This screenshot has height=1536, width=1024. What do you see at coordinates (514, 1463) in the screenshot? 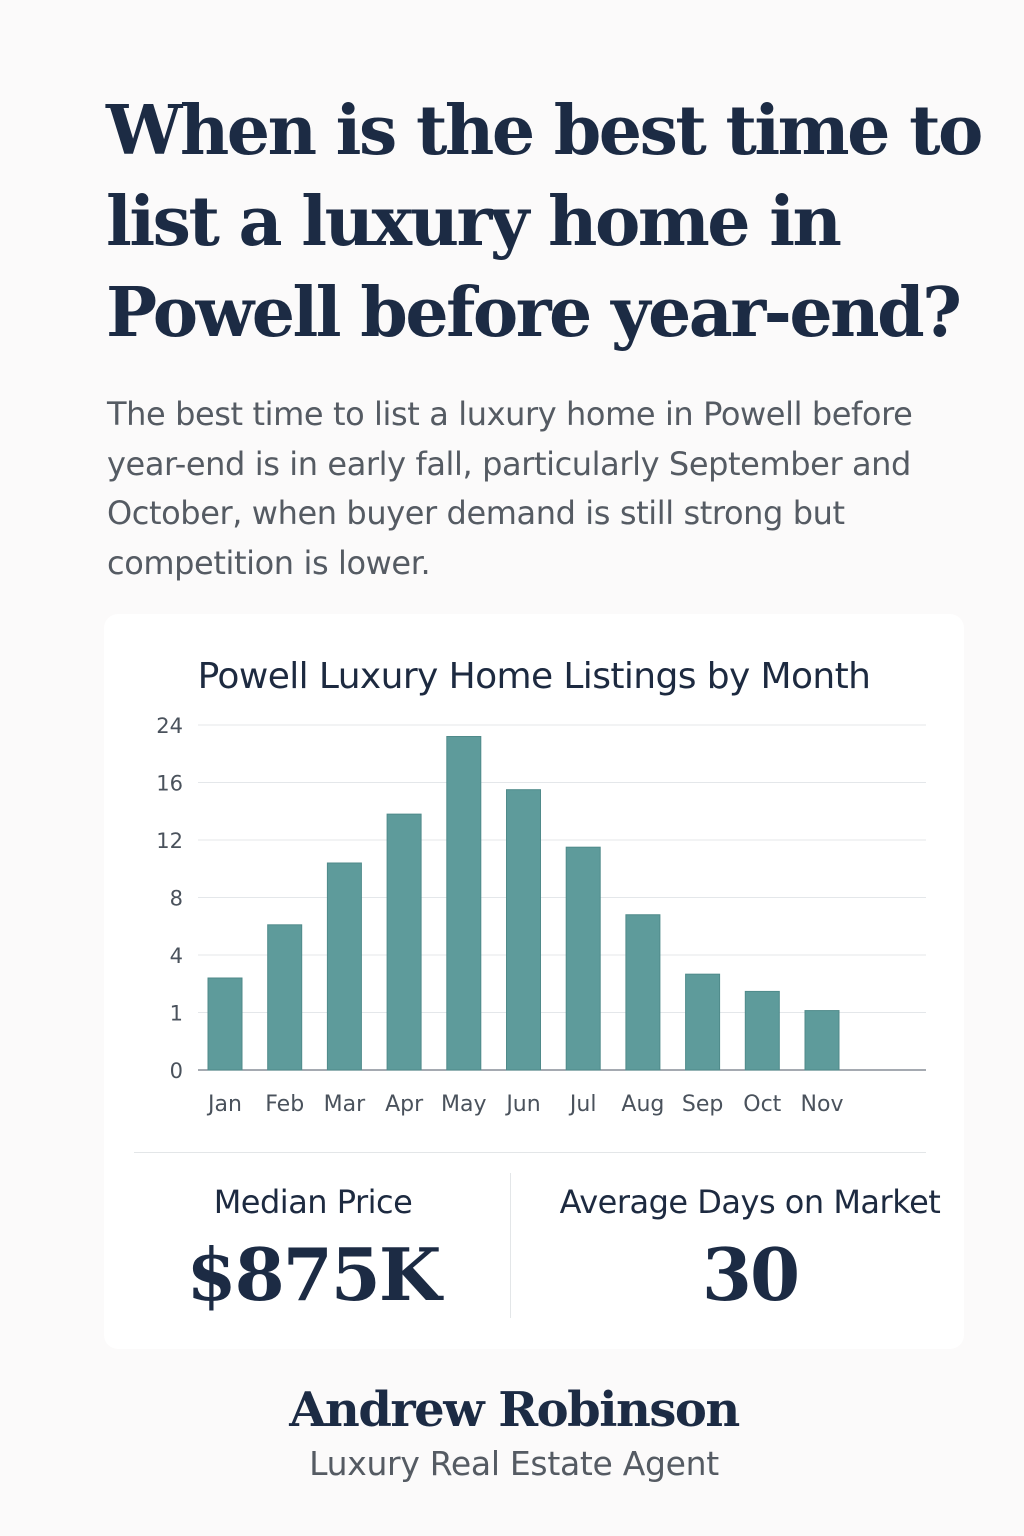
I see `agent-role: Luxury Real Estate Agent` at bounding box center [514, 1463].